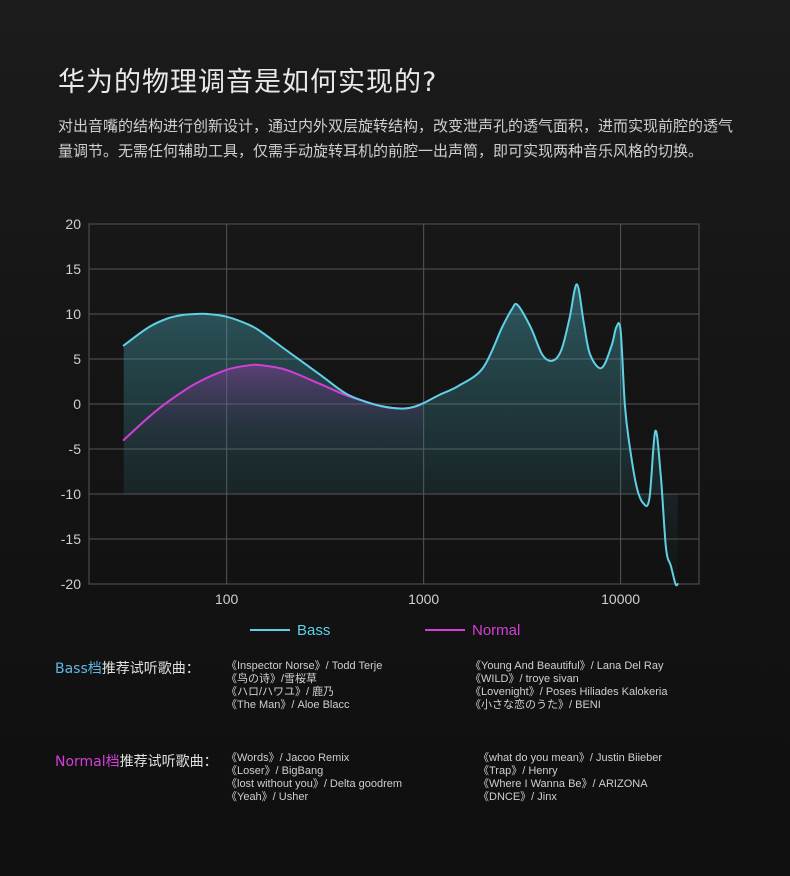  Describe the element at coordinates (77, 404) in the screenshot. I see `y-tick-label: 0` at that location.